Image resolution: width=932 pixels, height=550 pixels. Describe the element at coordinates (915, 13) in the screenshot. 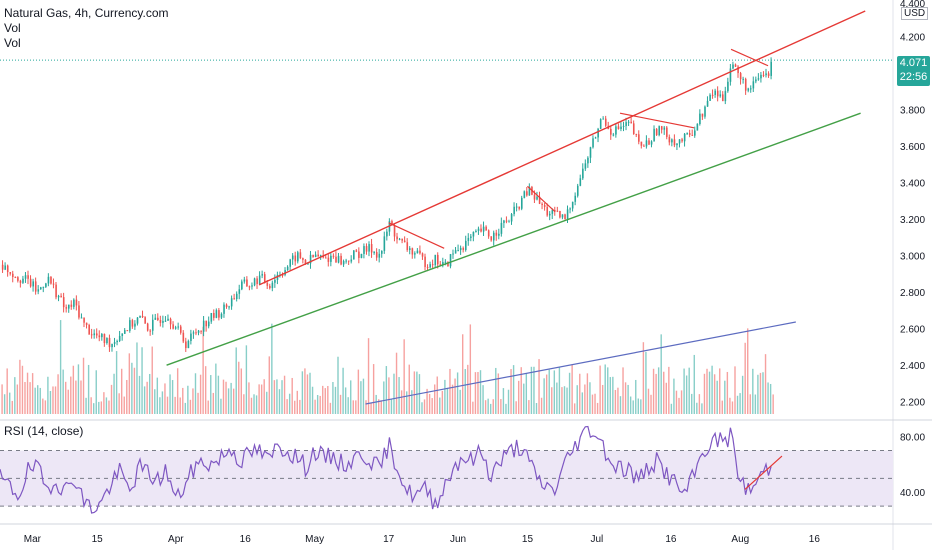

I see `currency-unit-badge: USD` at that location.